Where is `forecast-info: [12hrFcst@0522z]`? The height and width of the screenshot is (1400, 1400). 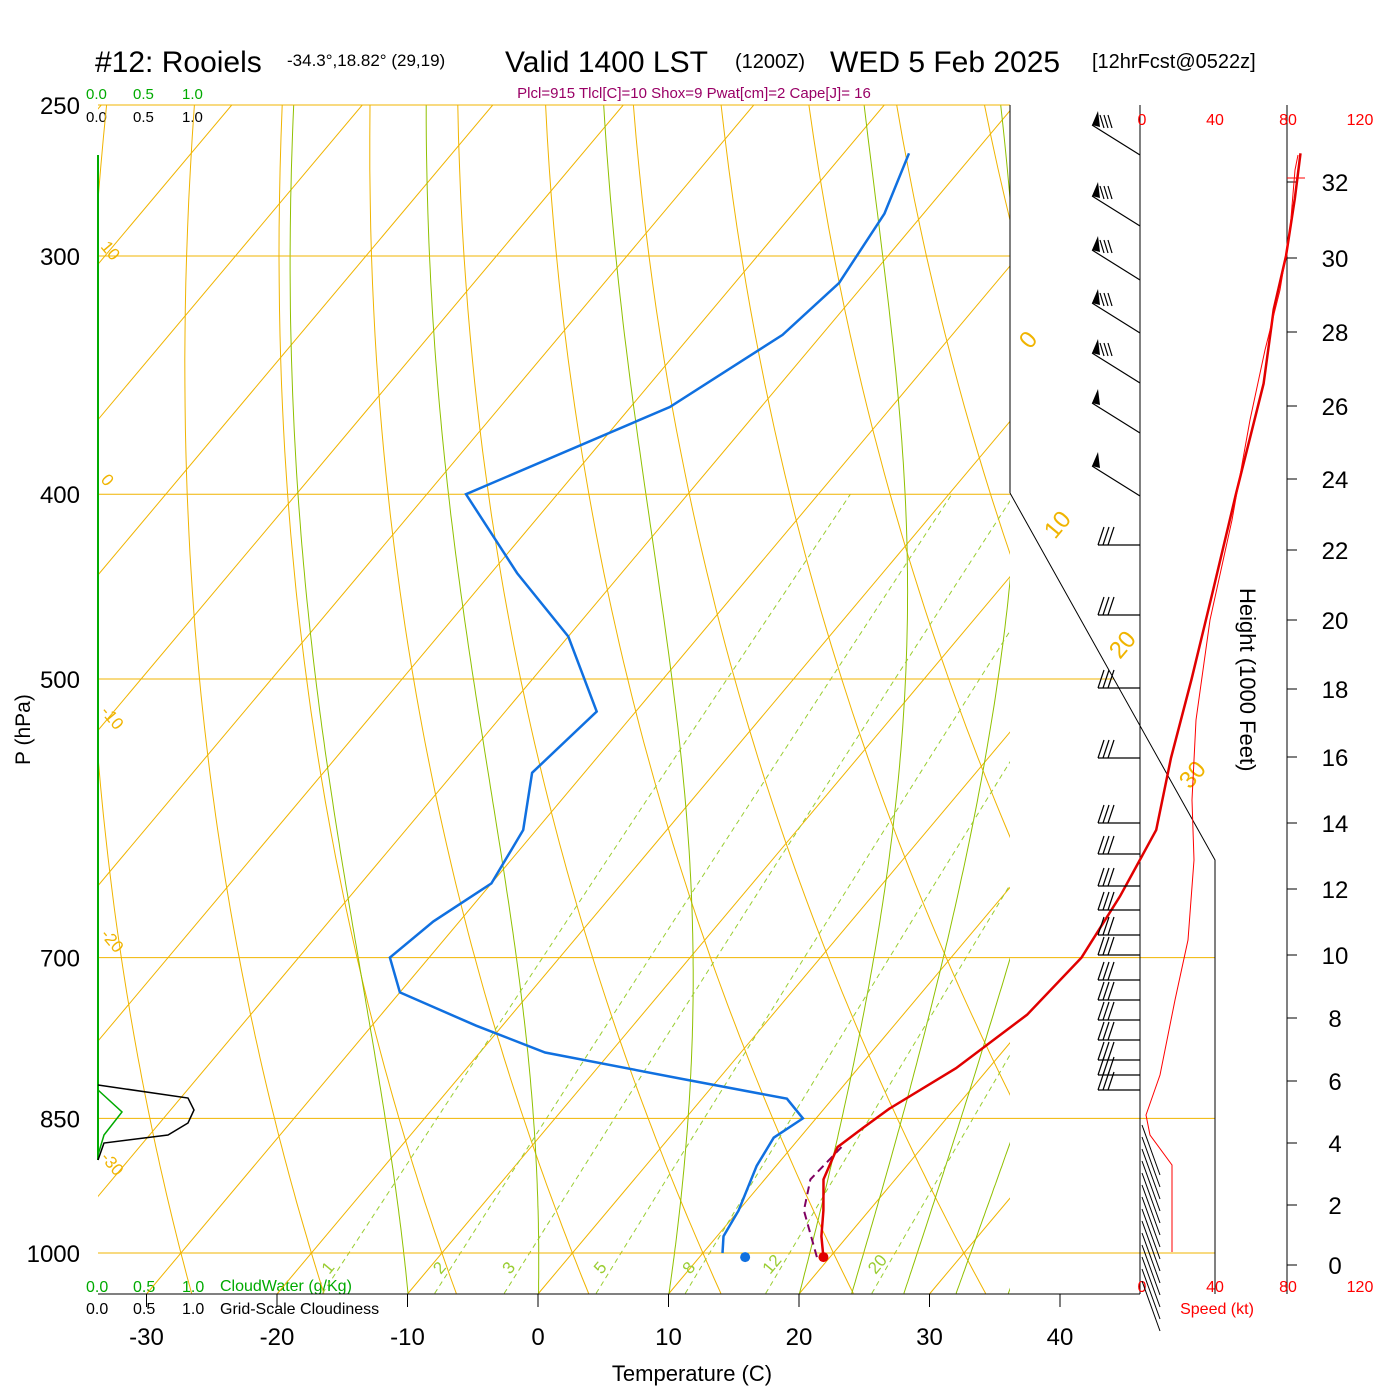 forecast-info: [12hrFcst@0522z] is located at coordinates (1174, 62).